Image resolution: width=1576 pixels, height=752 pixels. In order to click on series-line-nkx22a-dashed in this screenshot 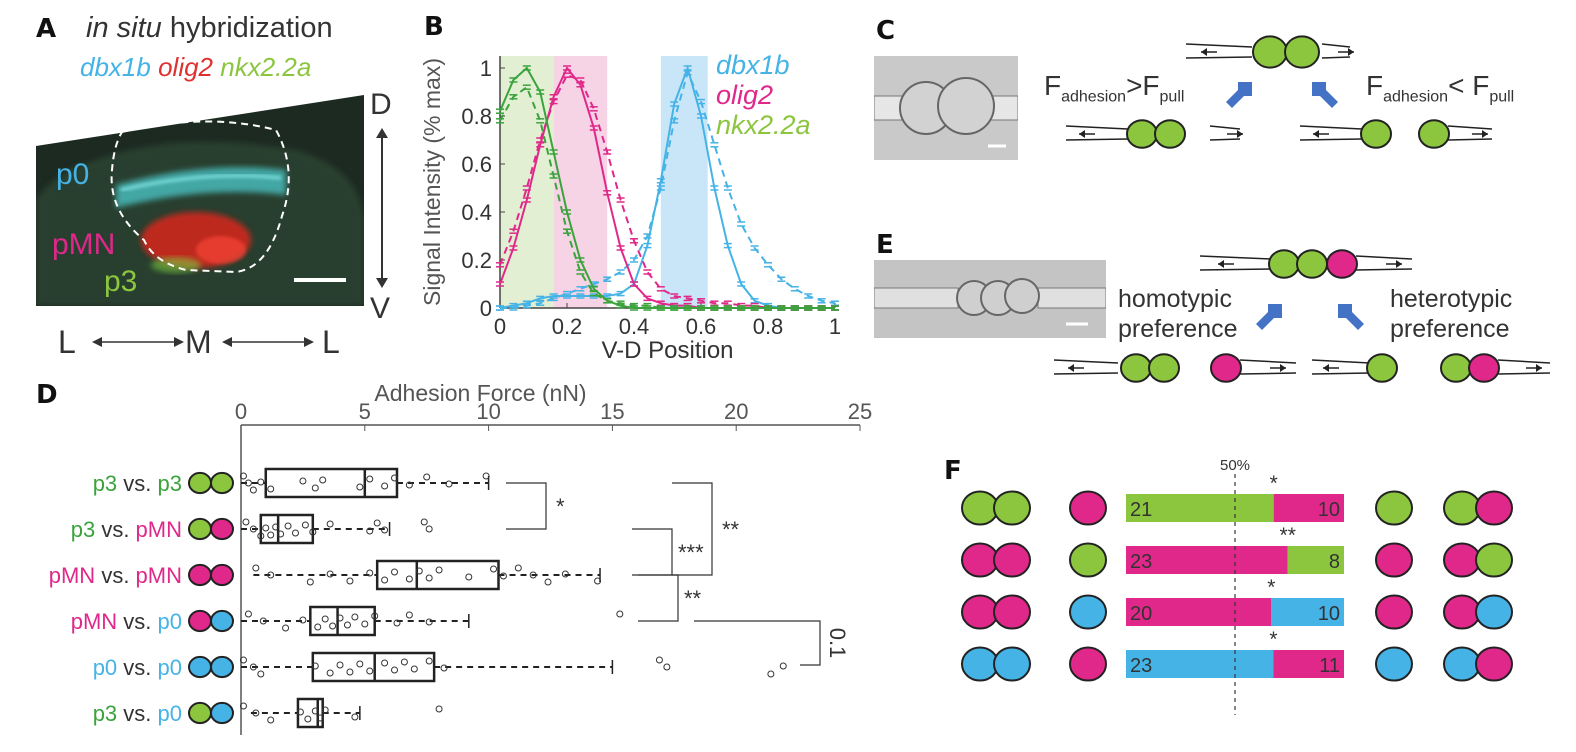, I will do `click(667, 197)`.